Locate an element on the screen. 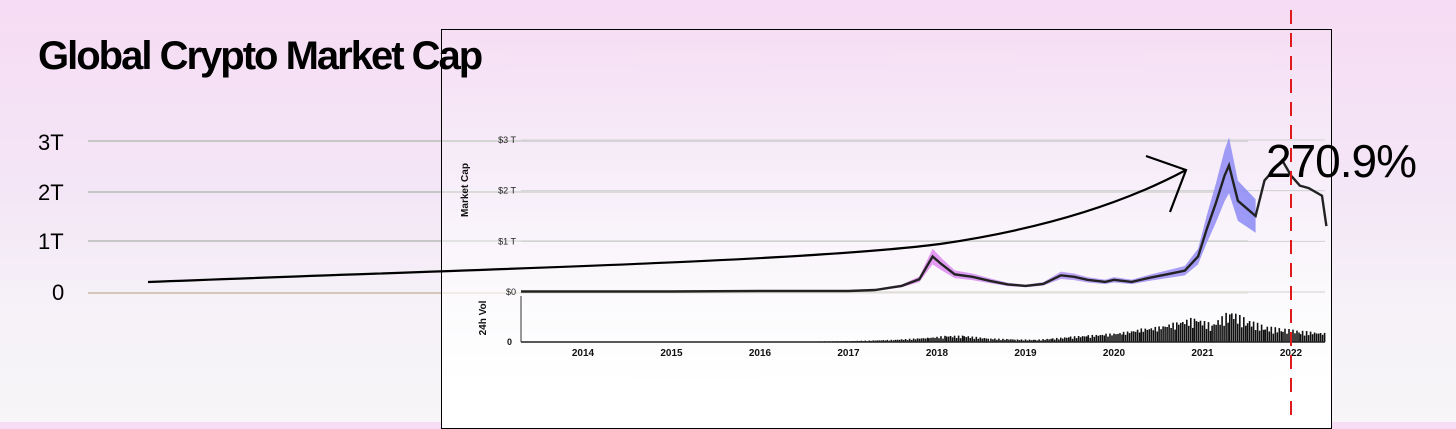 The width and height of the screenshot is (1456, 429). outer-ytick: 3T is located at coordinates (51, 142).